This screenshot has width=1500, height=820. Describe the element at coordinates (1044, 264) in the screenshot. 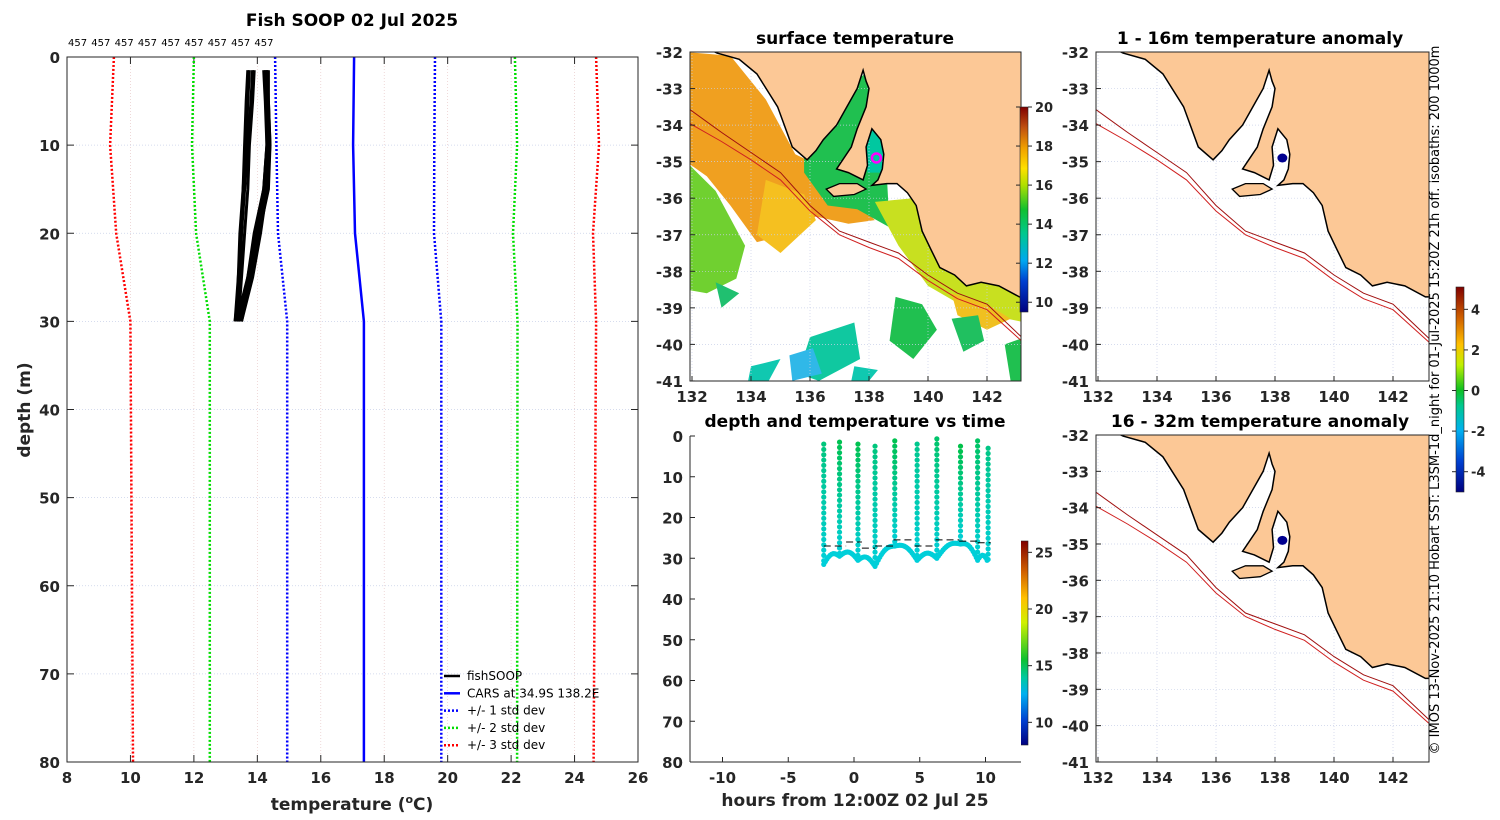

I see `colorbar-tick-label: 12` at that location.